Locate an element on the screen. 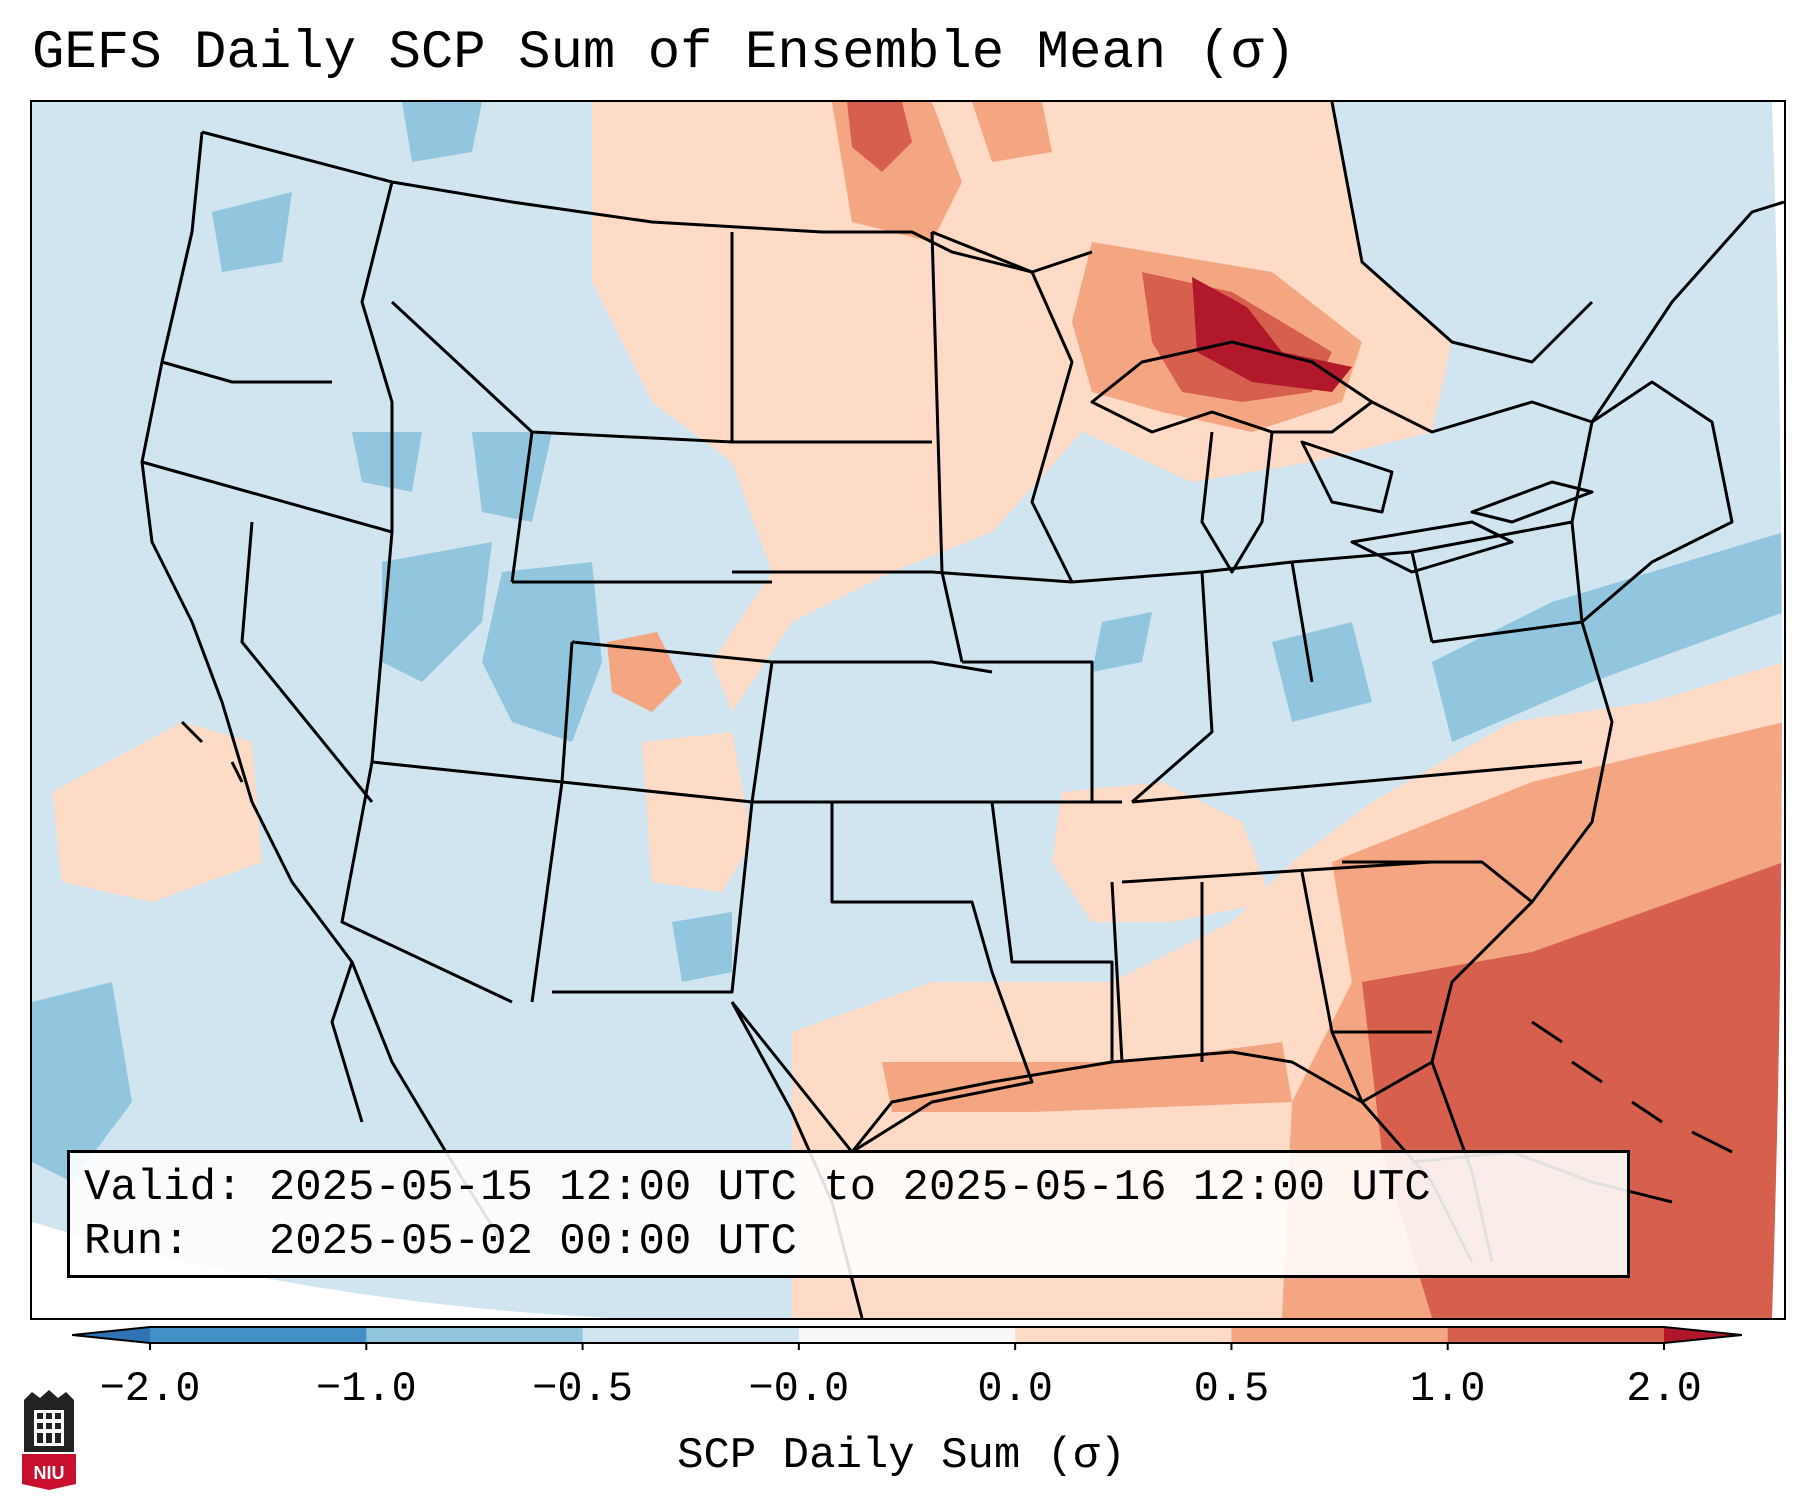 The image size is (1803, 1506). field-positive-texas-panhandle is located at coordinates (697, 812).